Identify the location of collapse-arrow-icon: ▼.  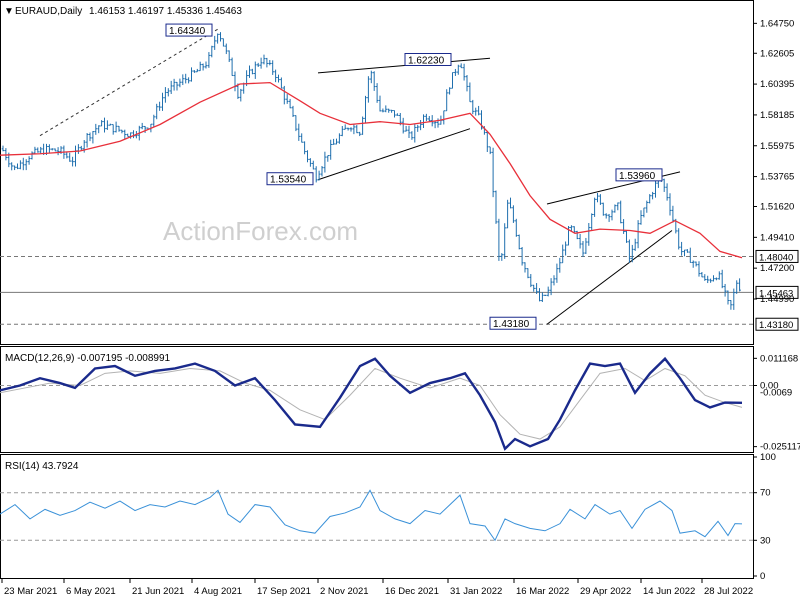
(9, 11).